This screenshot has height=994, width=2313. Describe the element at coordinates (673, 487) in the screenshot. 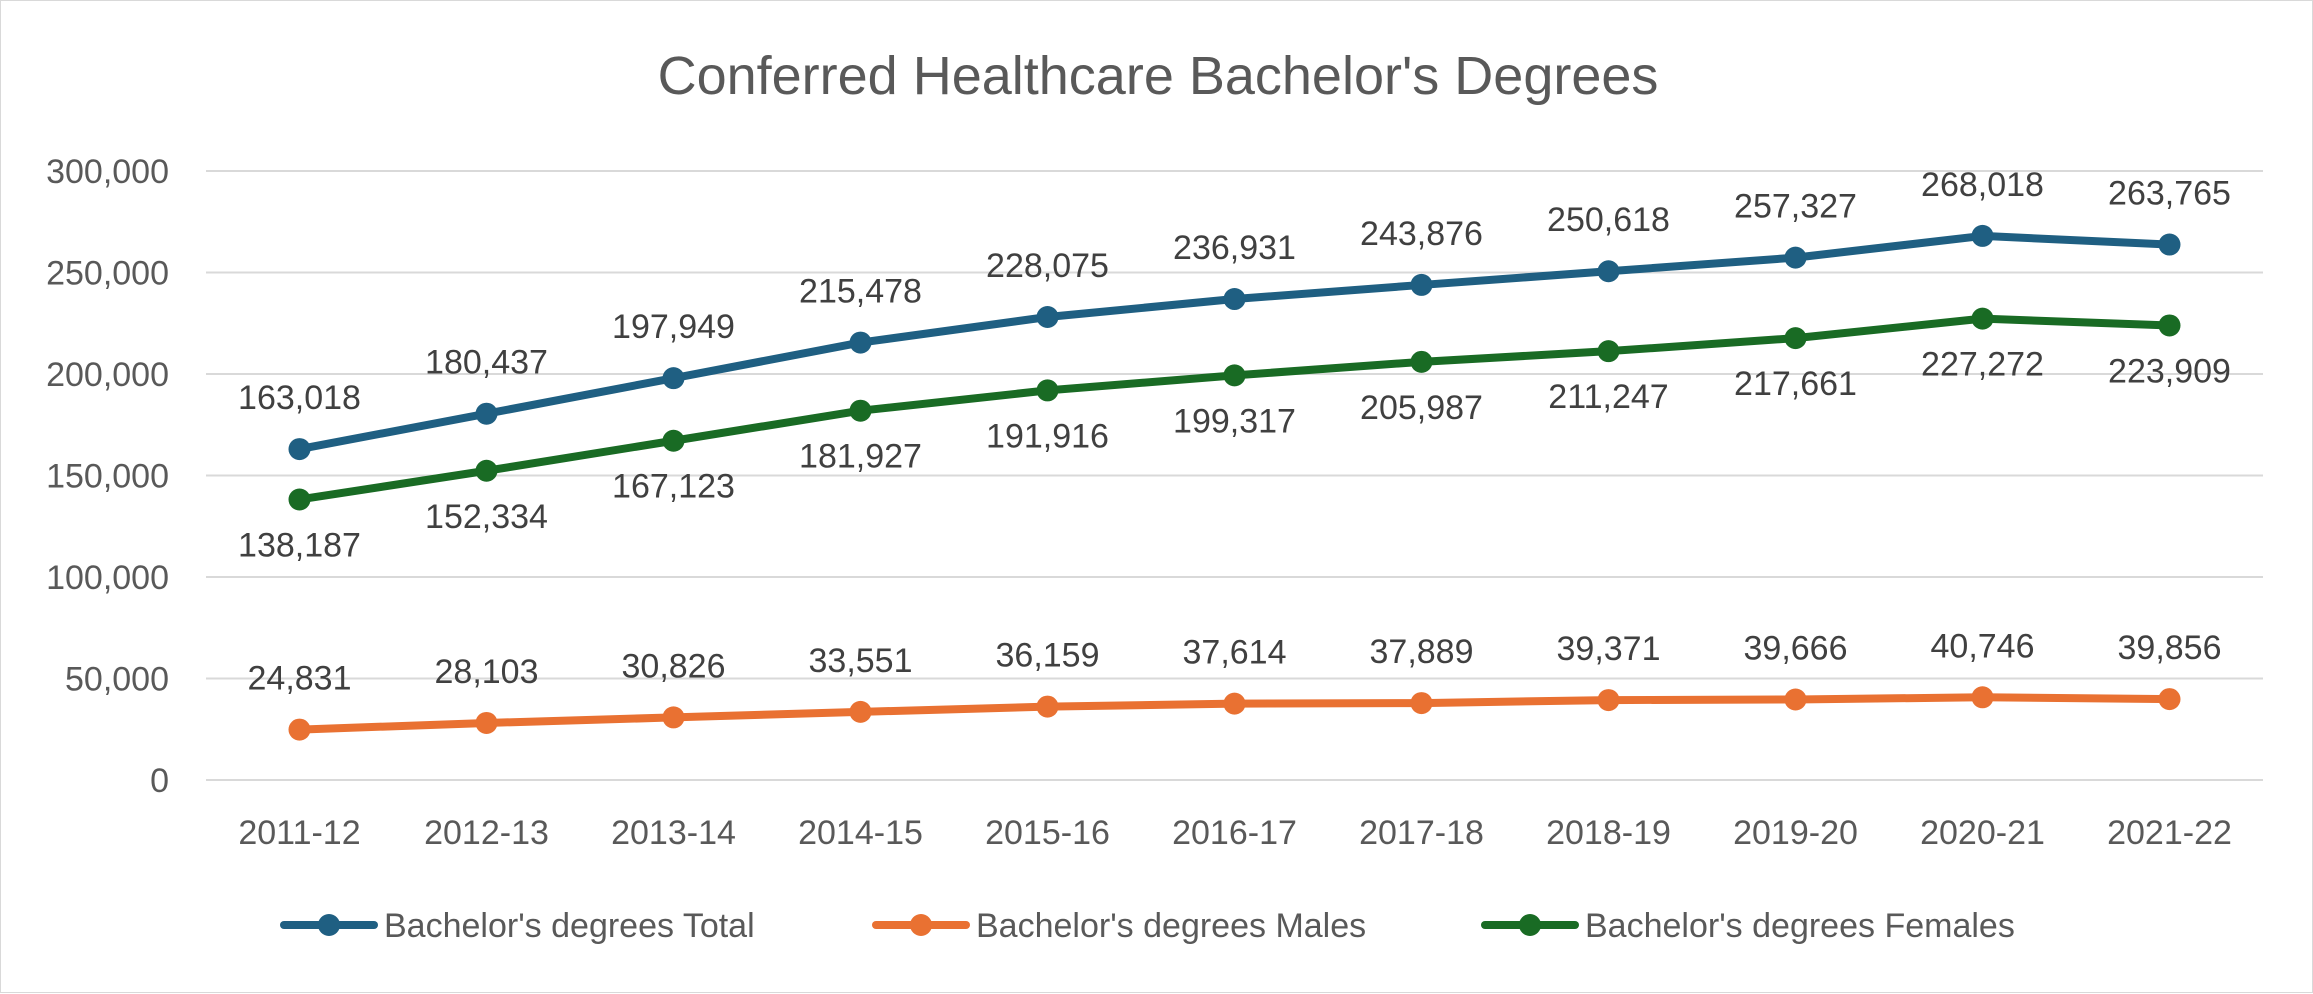

I see `data-label: 167,123` at that location.